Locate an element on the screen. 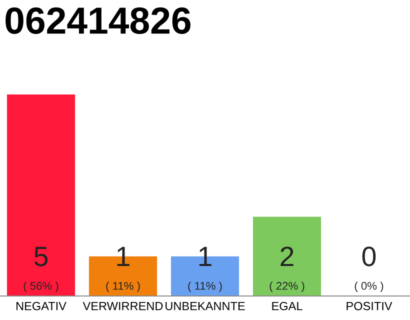 The image size is (410, 320). annotation: 0 is located at coordinates (369, 256).